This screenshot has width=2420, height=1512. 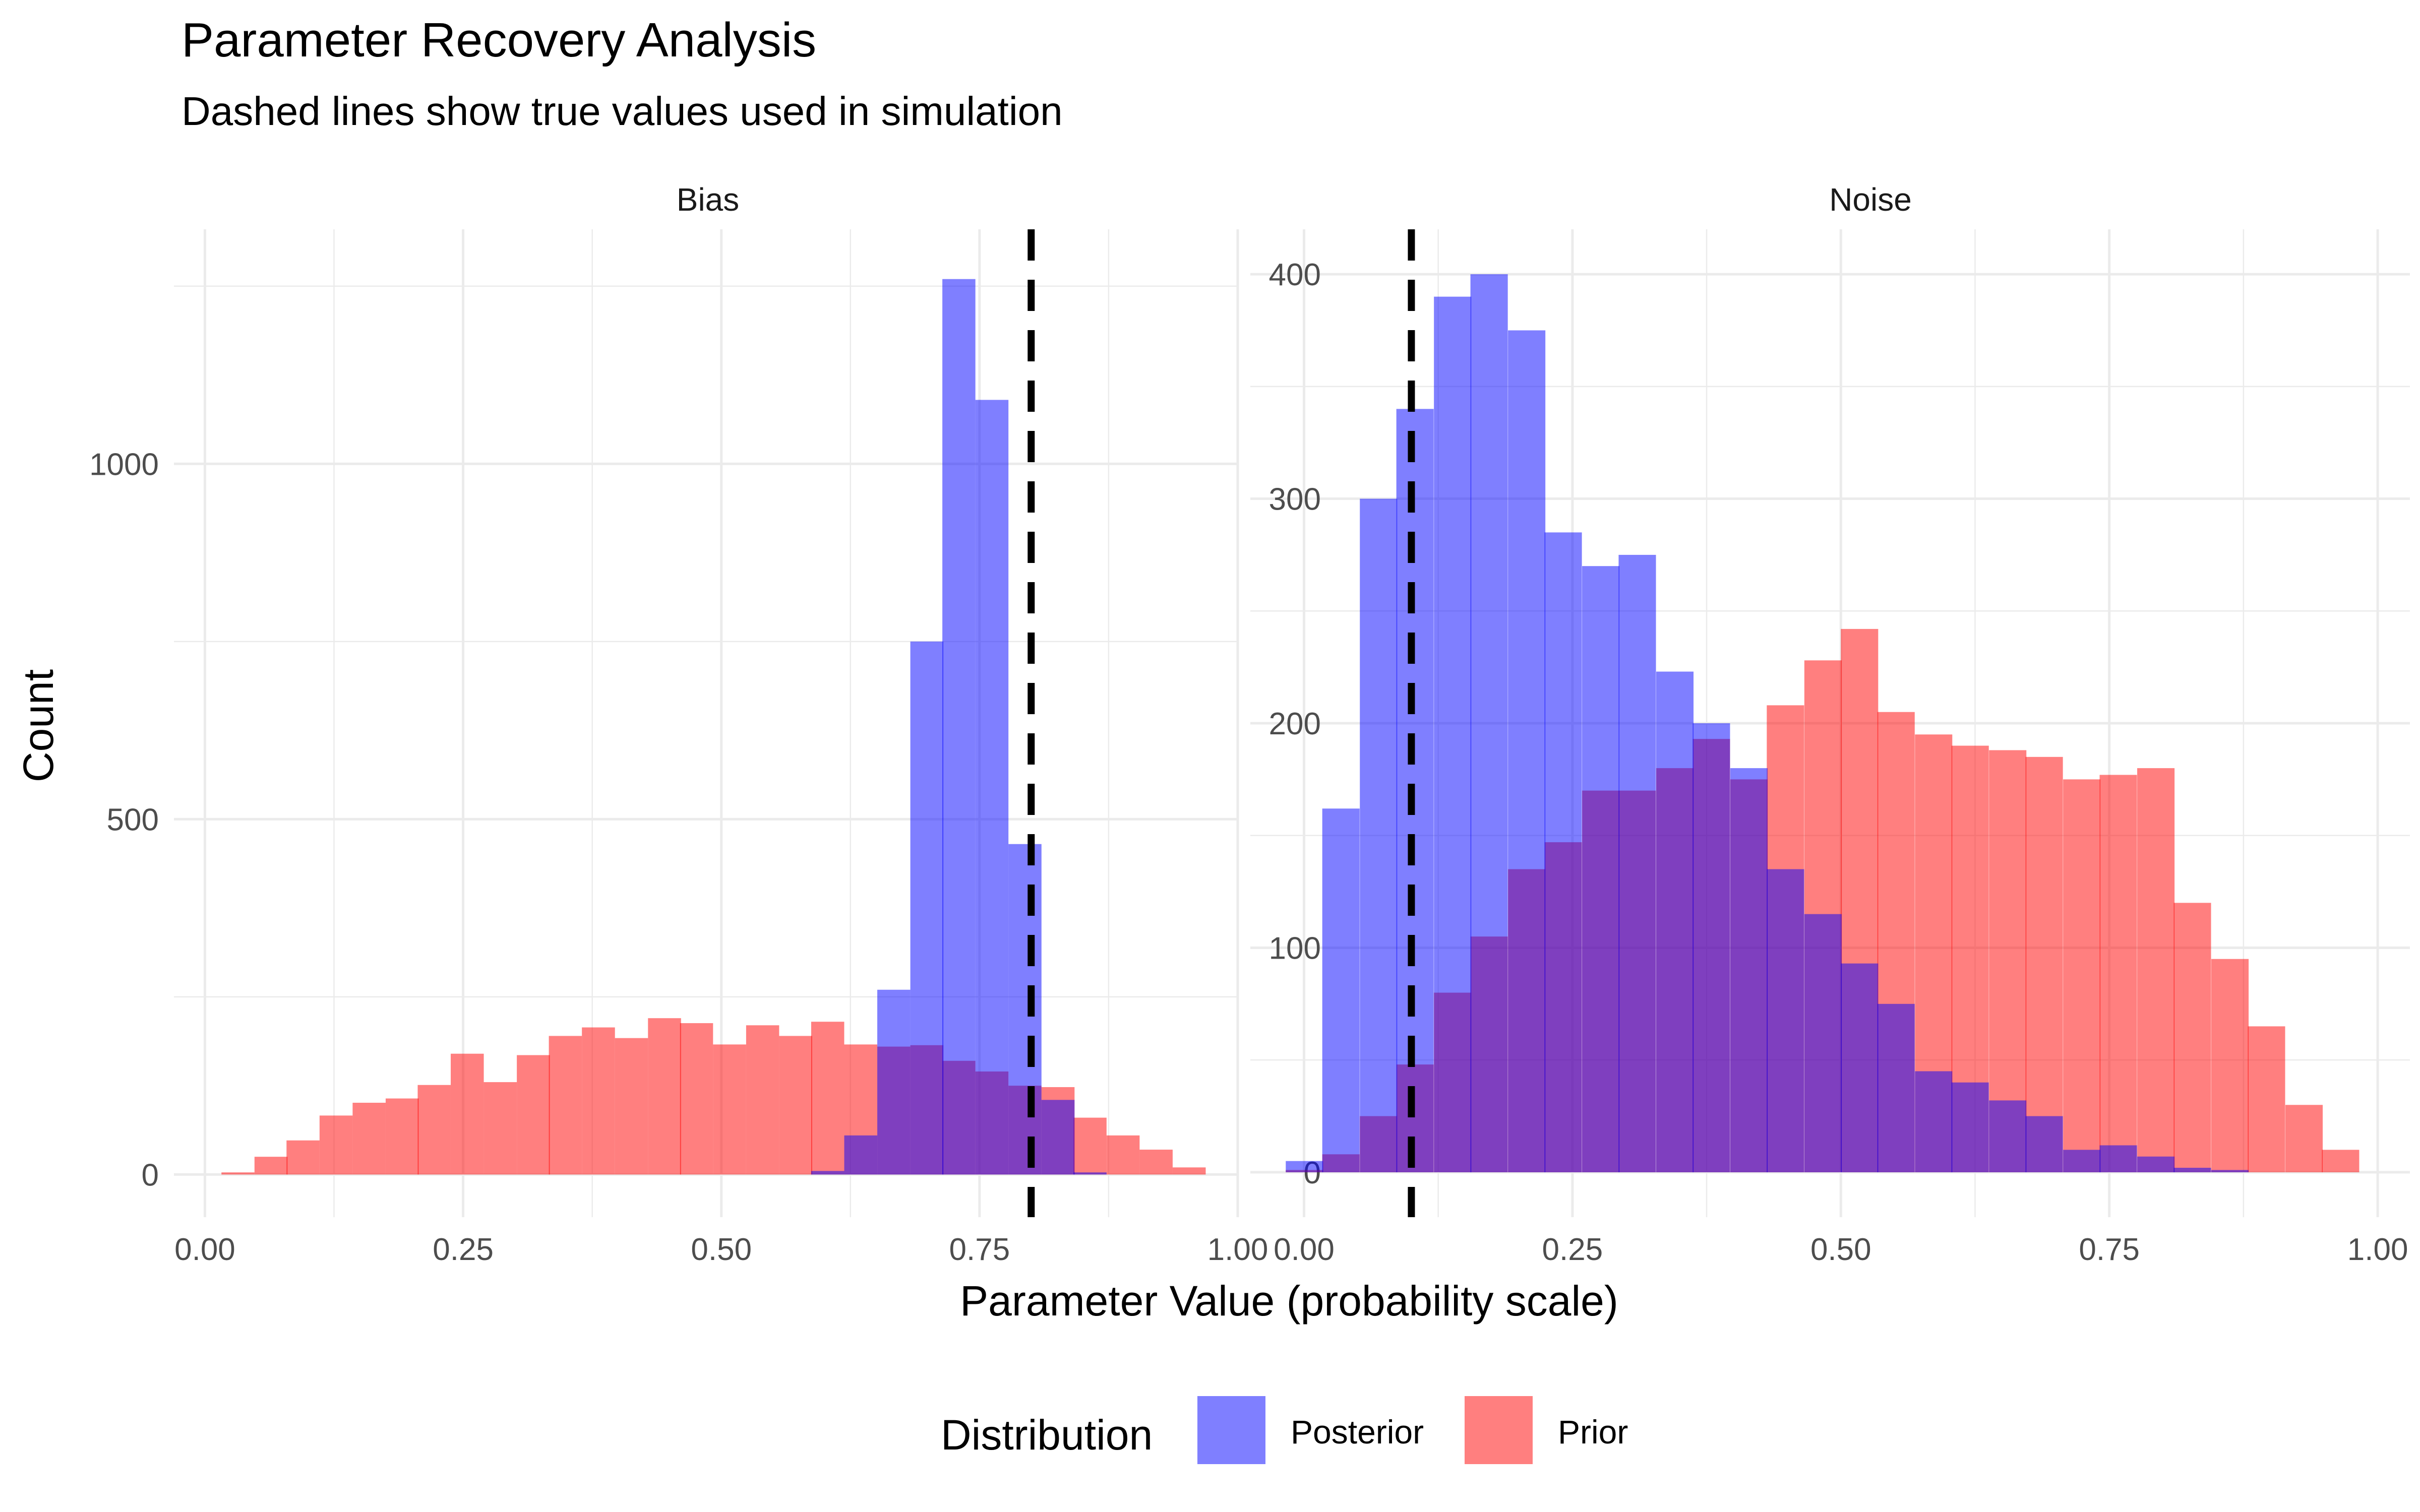 What do you see at coordinates (1231, 1430) in the screenshot?
I see `legend-key-posterior` at bounding box center [1231, 1430].